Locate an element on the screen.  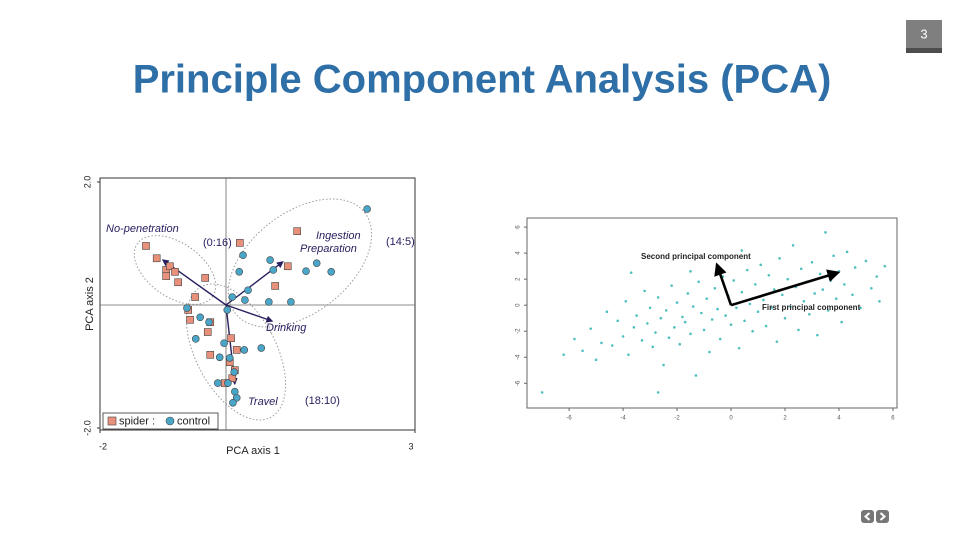
group-count: (14:5) is located at coordinates (400, 242).